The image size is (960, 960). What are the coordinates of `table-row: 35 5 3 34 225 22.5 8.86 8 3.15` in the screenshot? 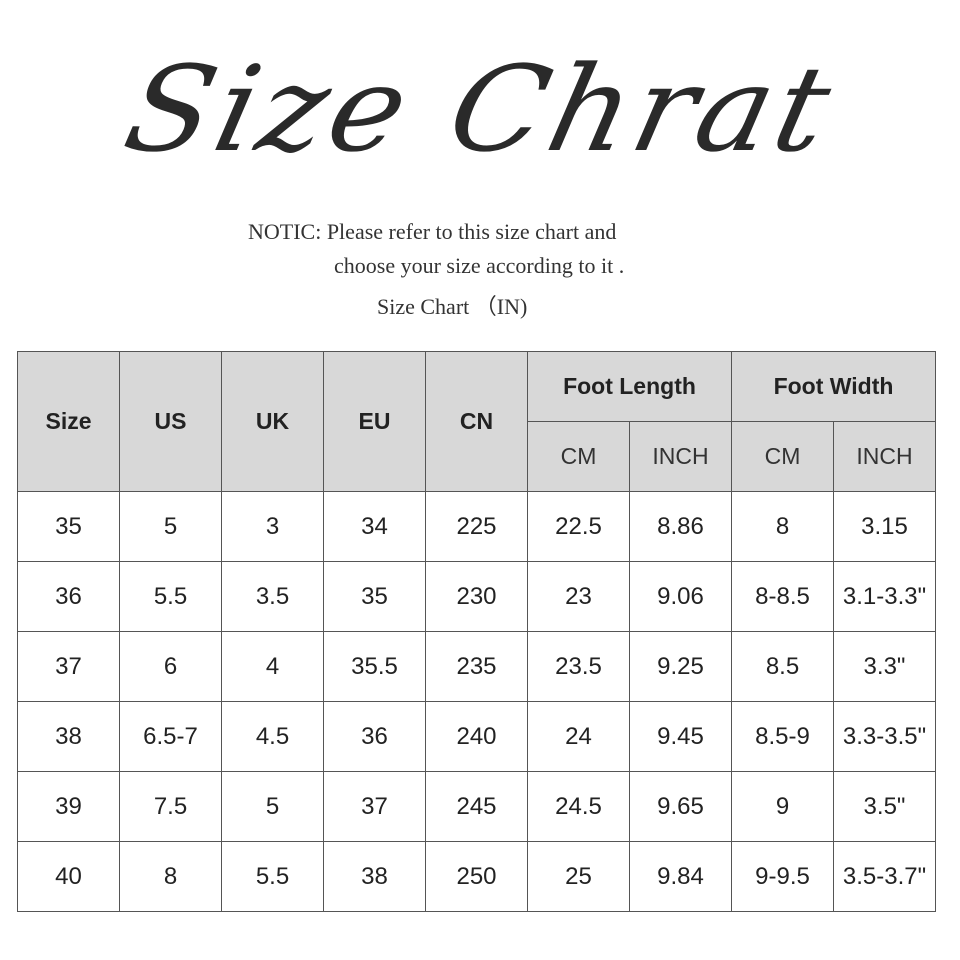 It's located at (476, 526).